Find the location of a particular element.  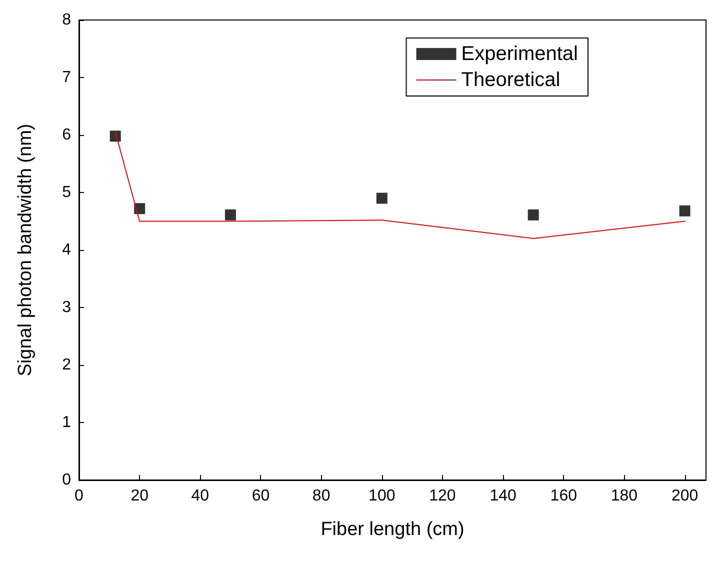

x-tick-label: 40 is located at coordinates (200, 496).